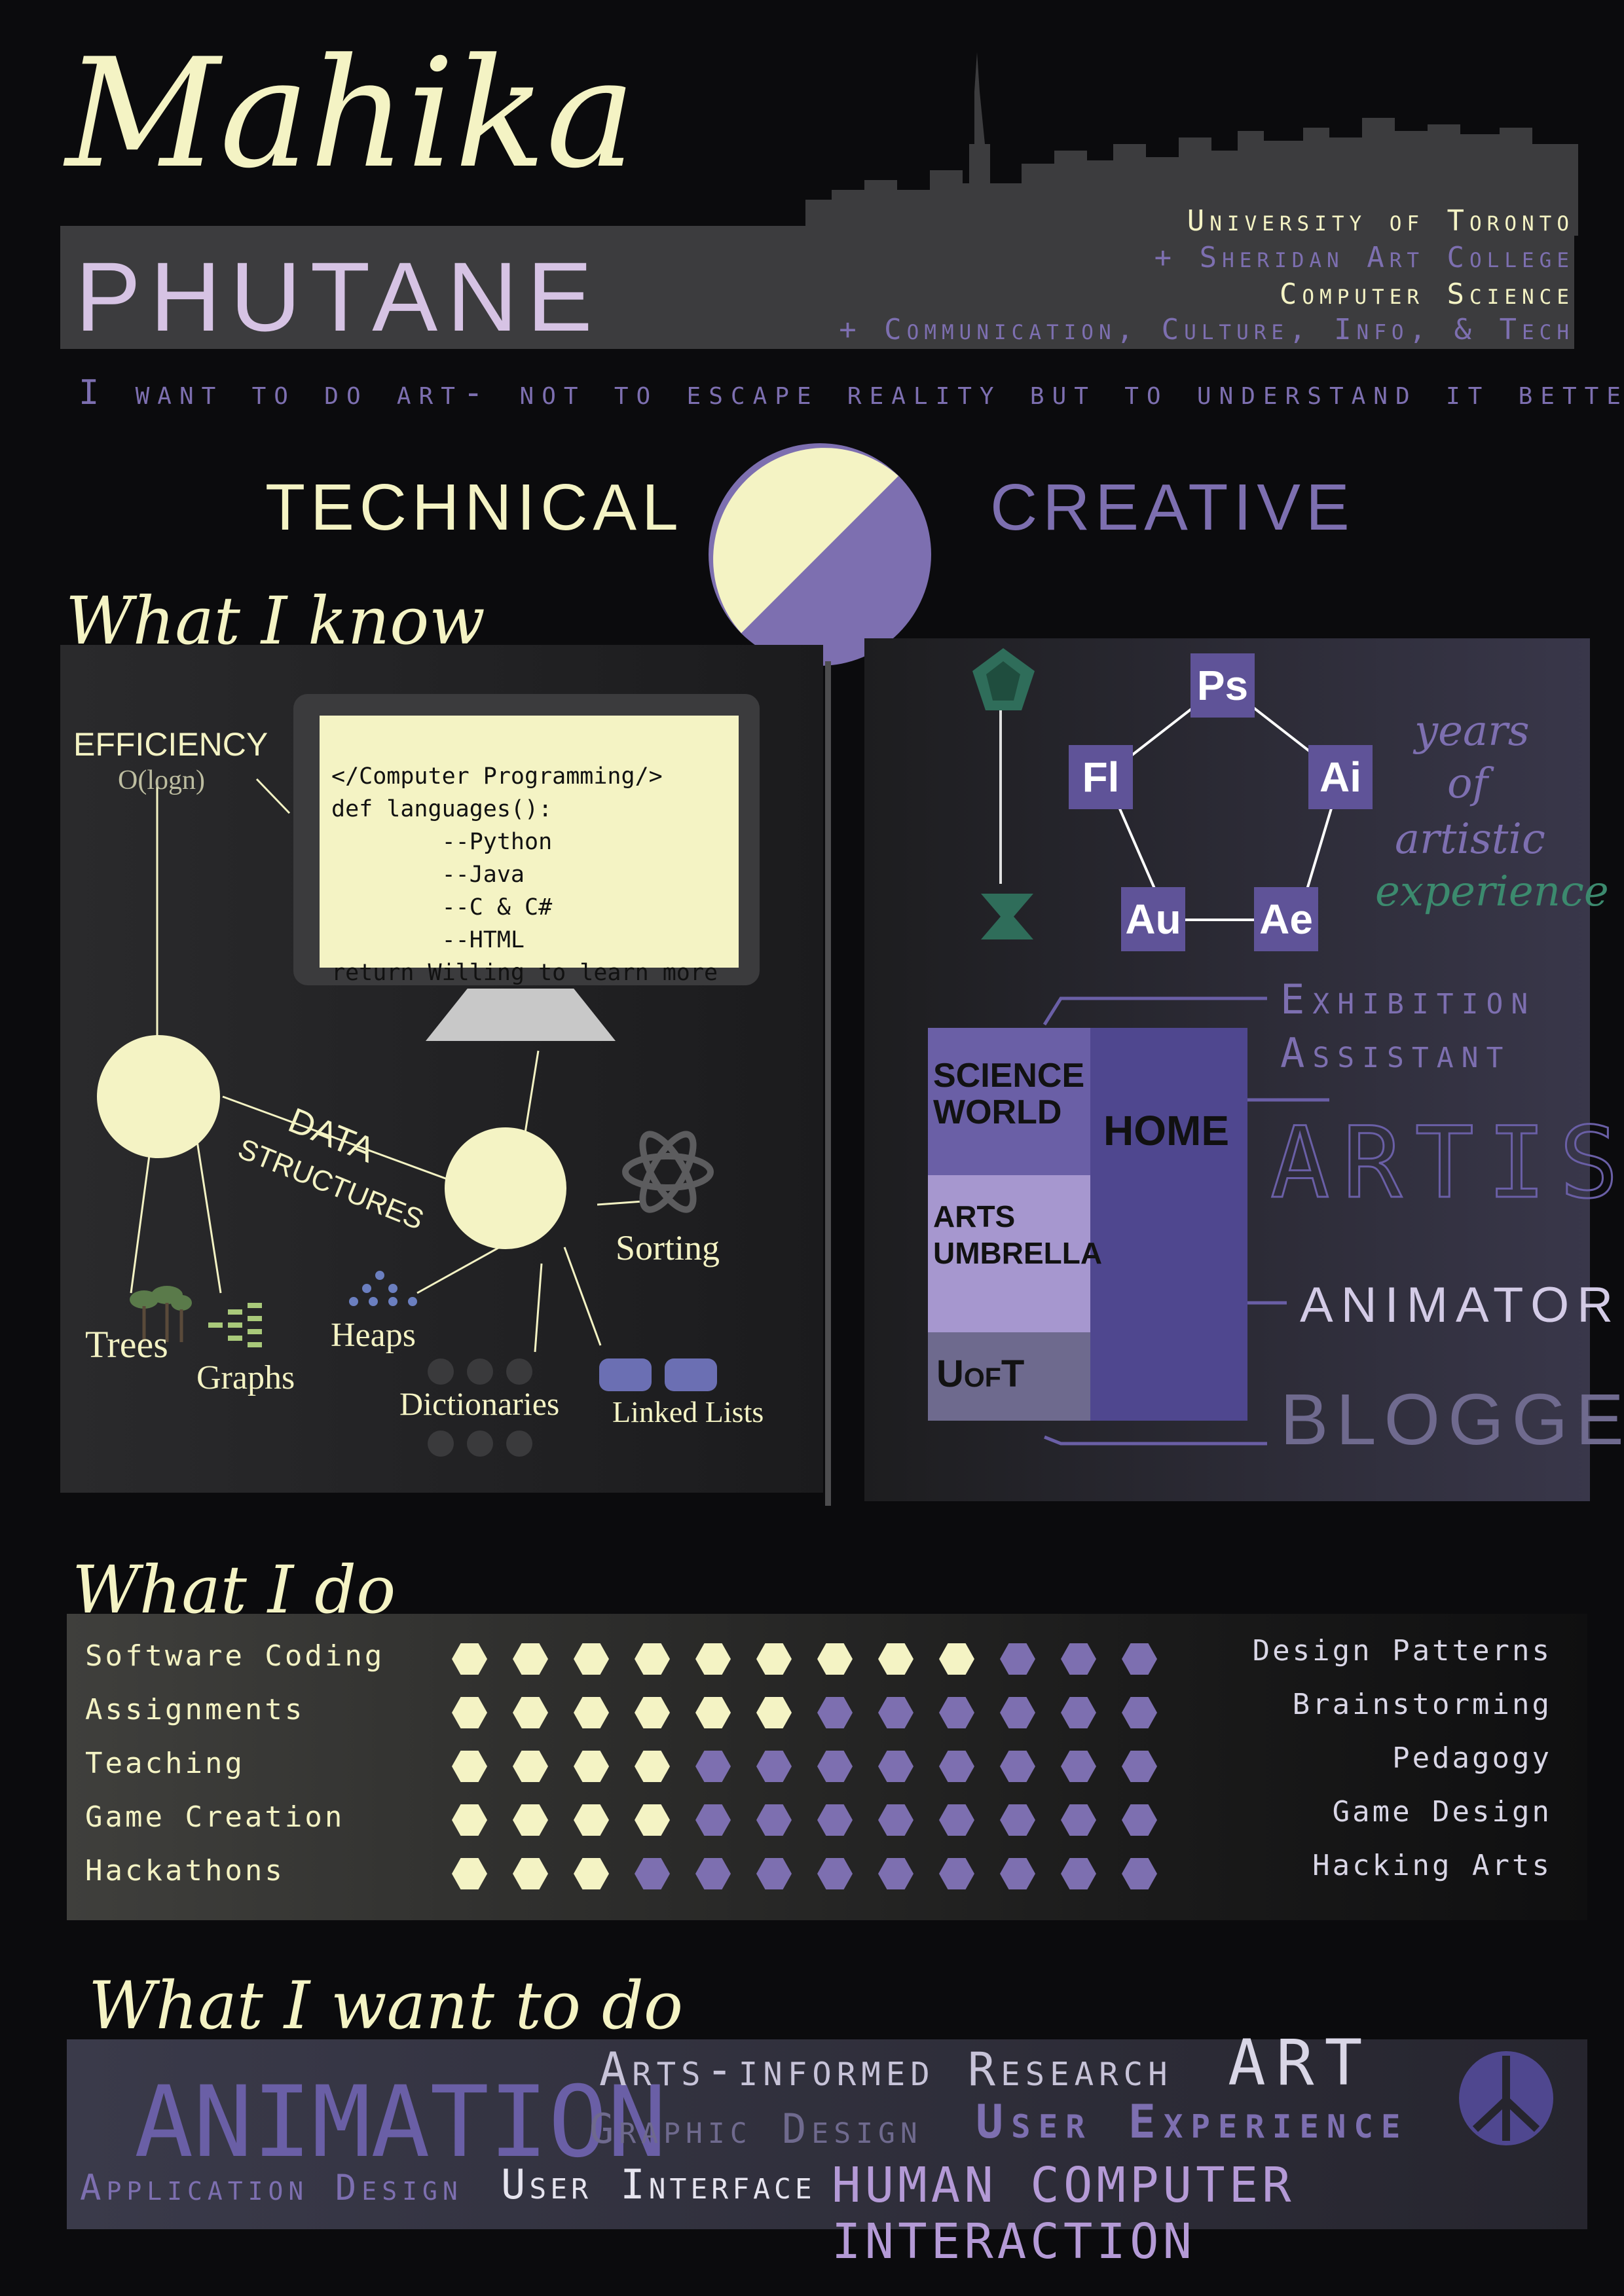 This screenshot has width=1624, height=2296. Describe the element at coordinates (161, 780) in the screenshot. I see `complexity-label: O(logn)` at that location.